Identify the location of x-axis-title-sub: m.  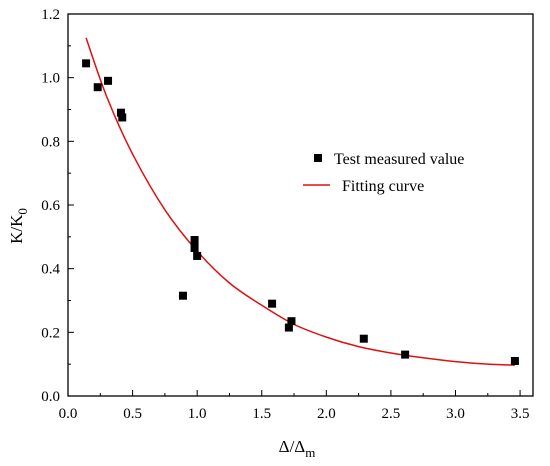
(310, 452).